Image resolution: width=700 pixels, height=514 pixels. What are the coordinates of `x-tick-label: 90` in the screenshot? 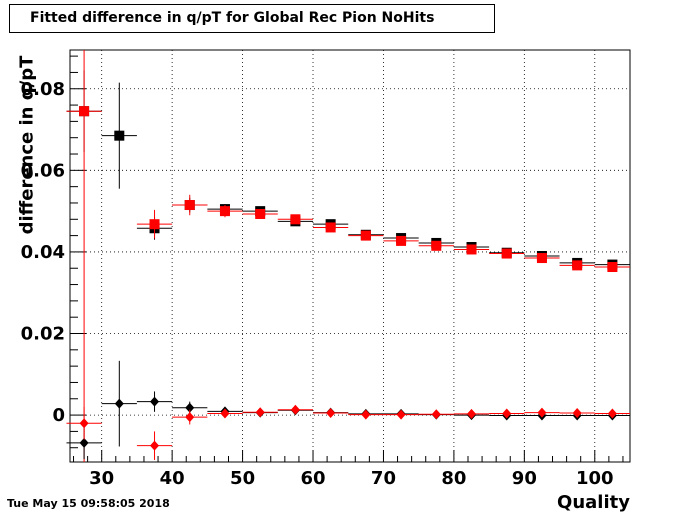 It's located at (524, 478).